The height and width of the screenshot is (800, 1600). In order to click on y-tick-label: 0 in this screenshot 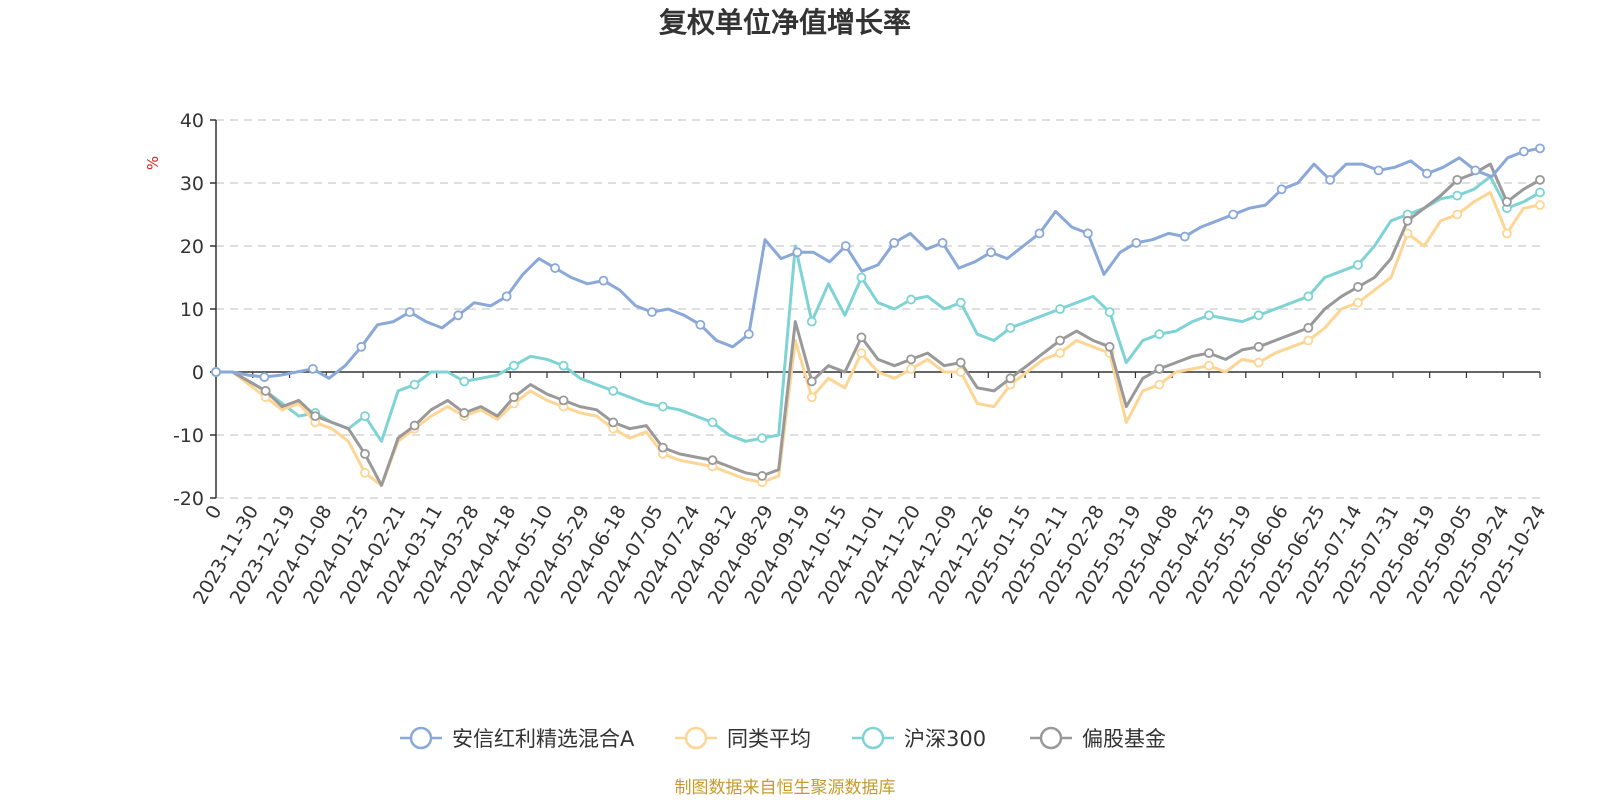, I will do `click(198, 373)`.